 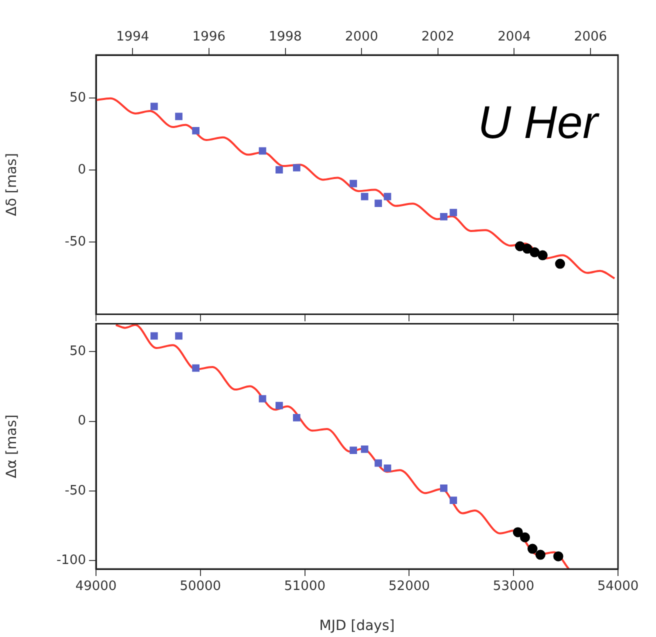 What do you see at coordinates (209, 37) in the screenshot?
I see `x2-tick-label: 1996` at bounding box center [209, 37].